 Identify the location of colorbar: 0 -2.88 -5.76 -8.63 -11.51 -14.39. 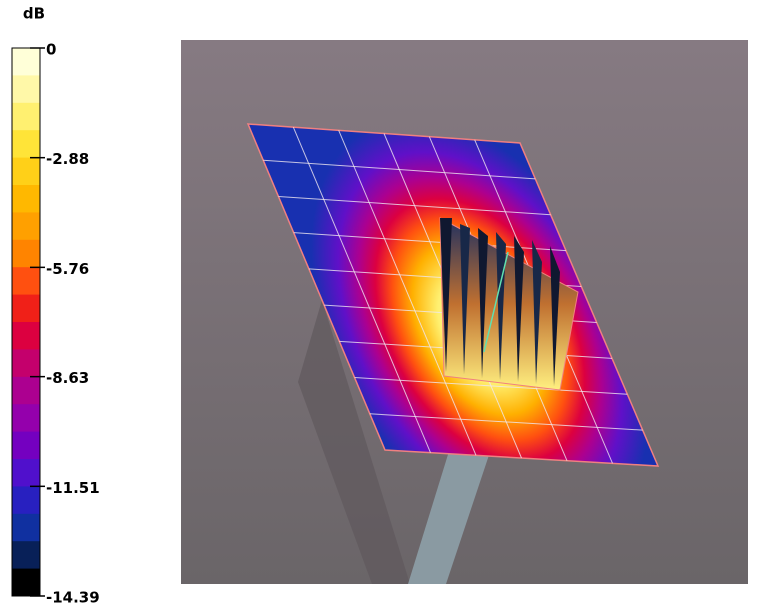
(55, 324).